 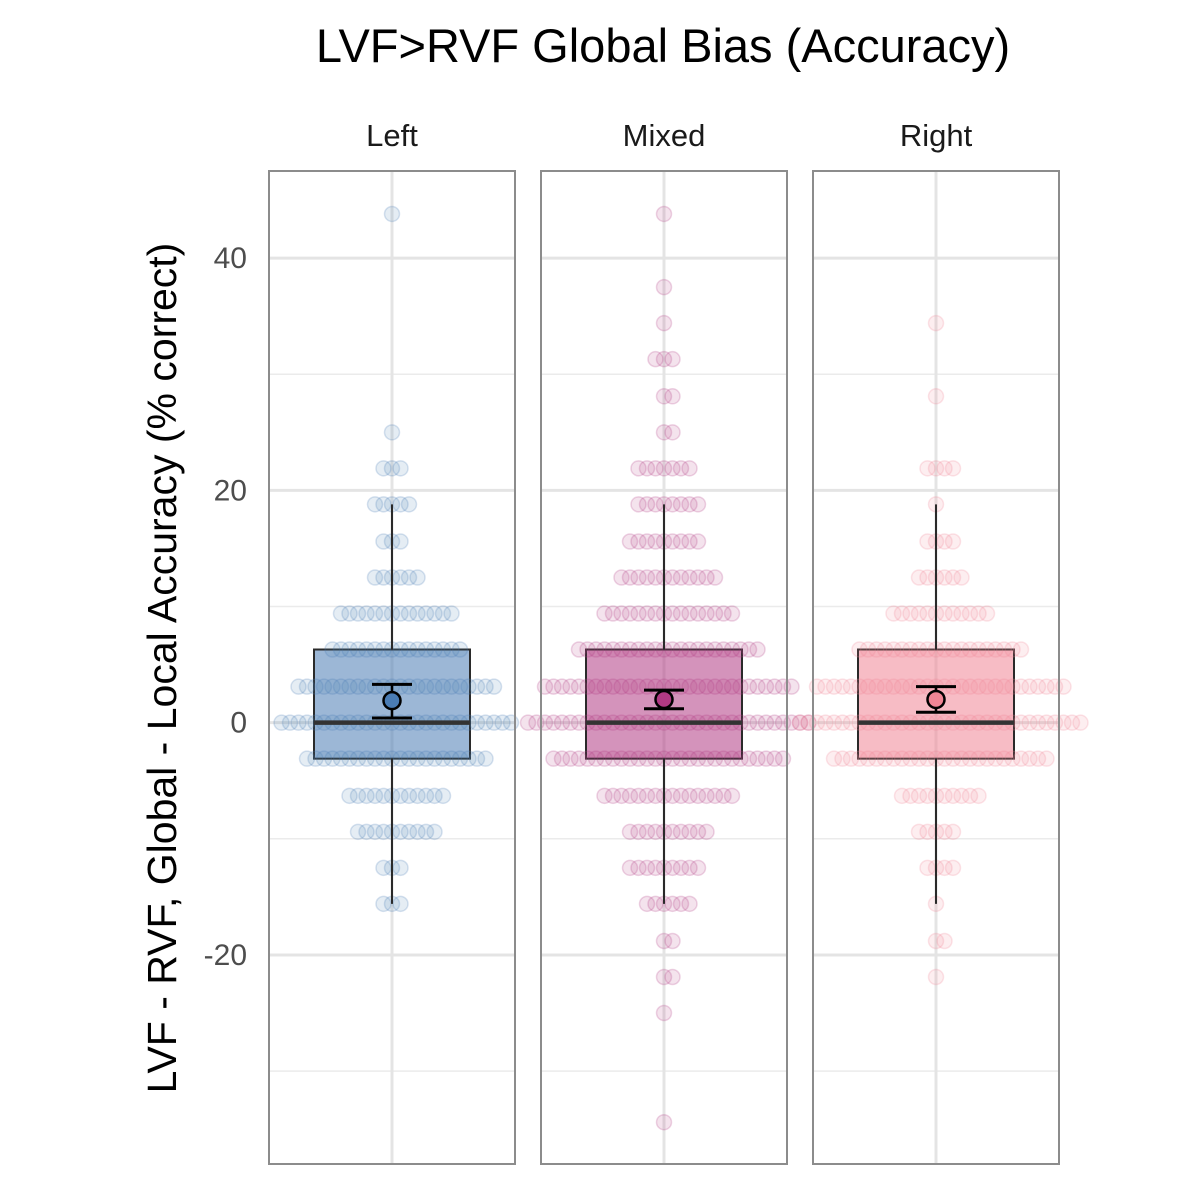 I want to click on facet-label: Left, so click(x=392, y=135).